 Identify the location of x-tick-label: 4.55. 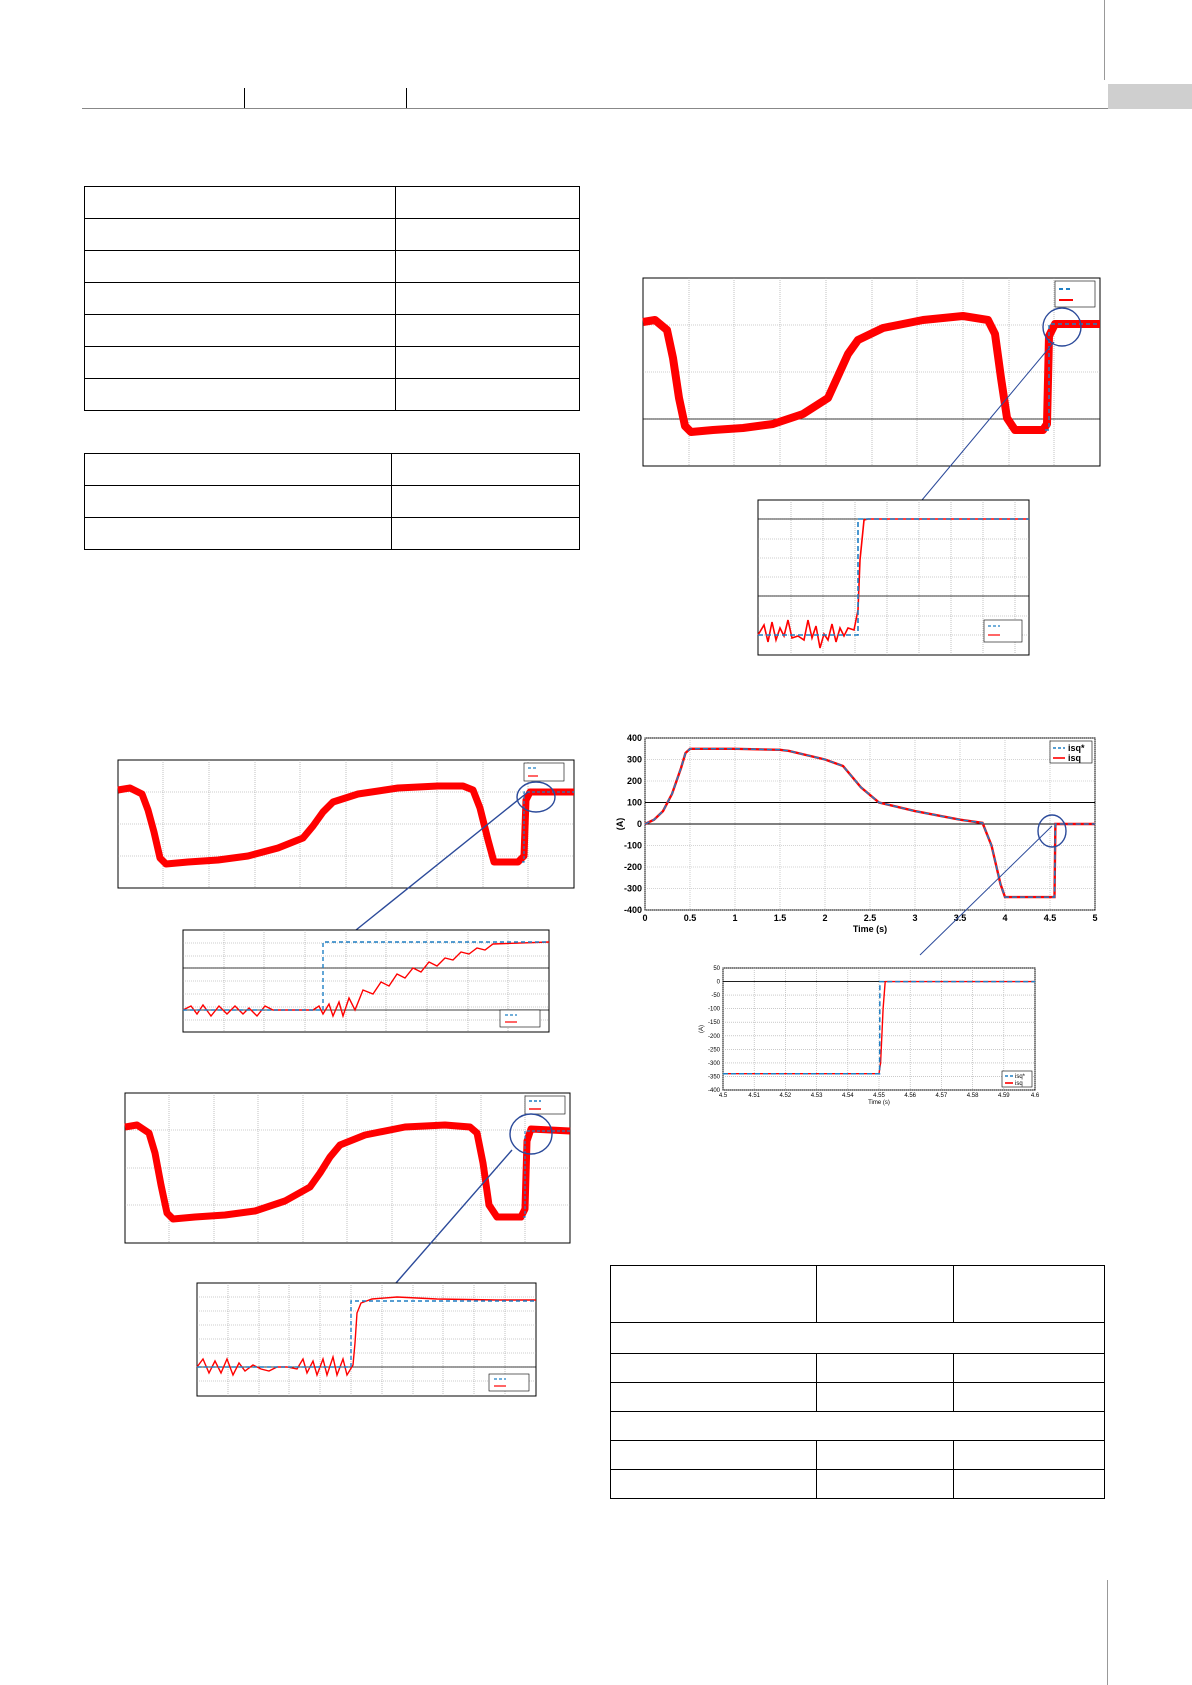
(879, 1096).